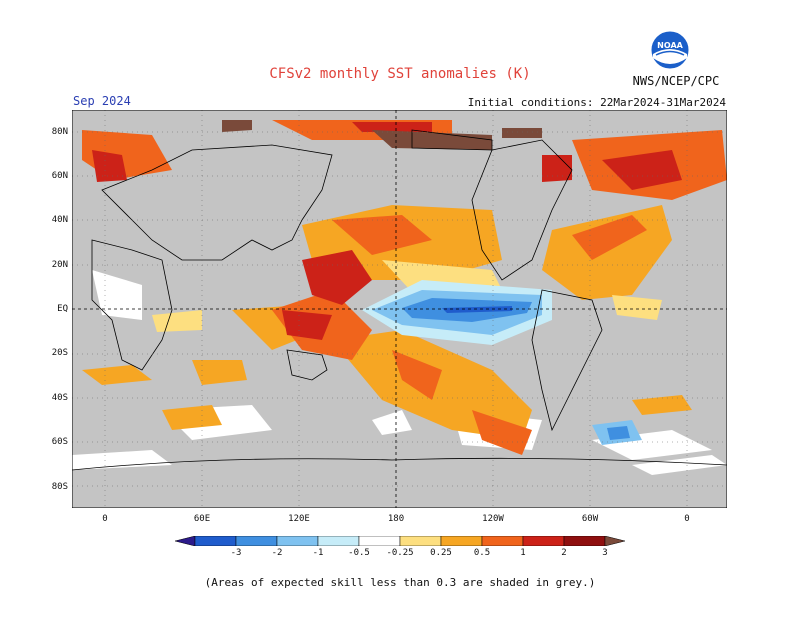 This screenshot has height=618, width=800. What do you see at coordinates (590, 519) in the screenshot?
I see `lon-label: 60W` at bounding box center [590, 519].